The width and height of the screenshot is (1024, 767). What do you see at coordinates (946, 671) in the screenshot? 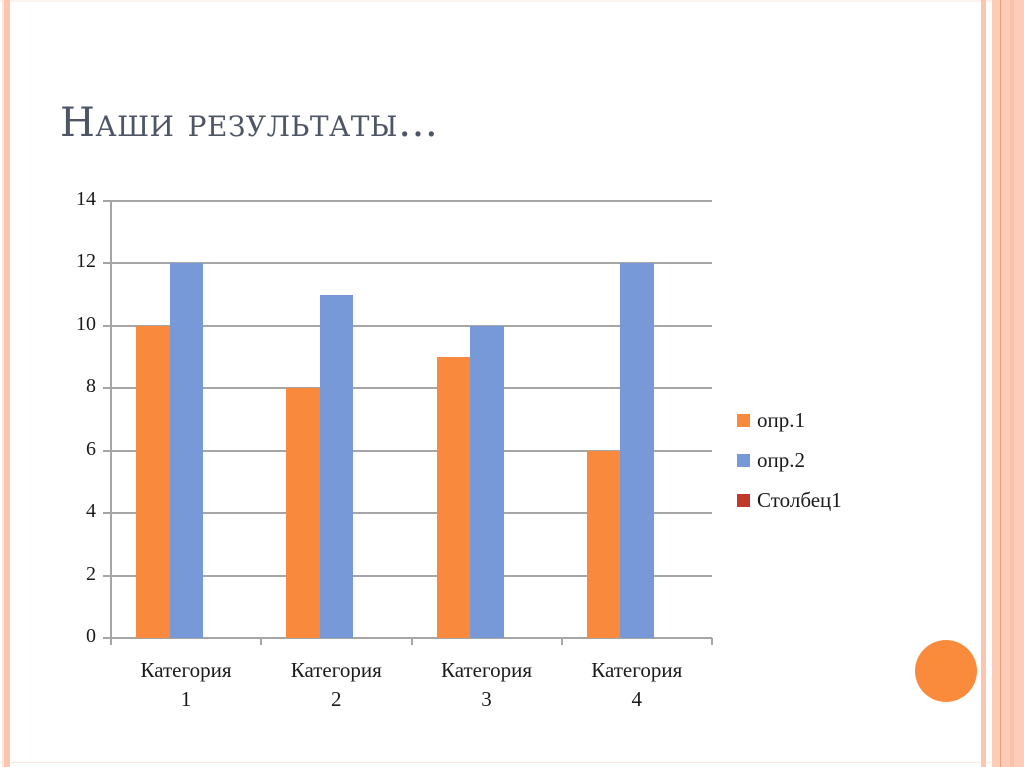
I see `decorative-circle` at bounding box center [946, 671].